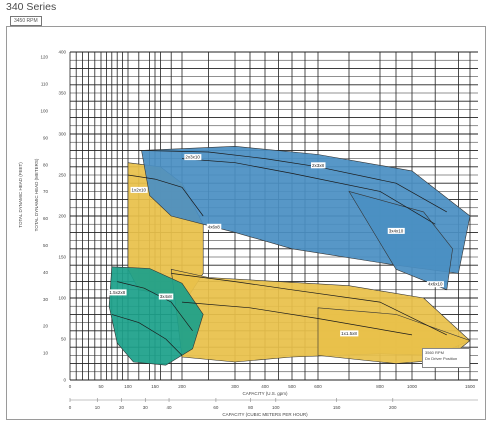  Describe the element at coordinates (20, 195) in the screenshot. I see `y-axis-title-outer: TOTAL DYNAMIC HEAD (FEET)` at that location.